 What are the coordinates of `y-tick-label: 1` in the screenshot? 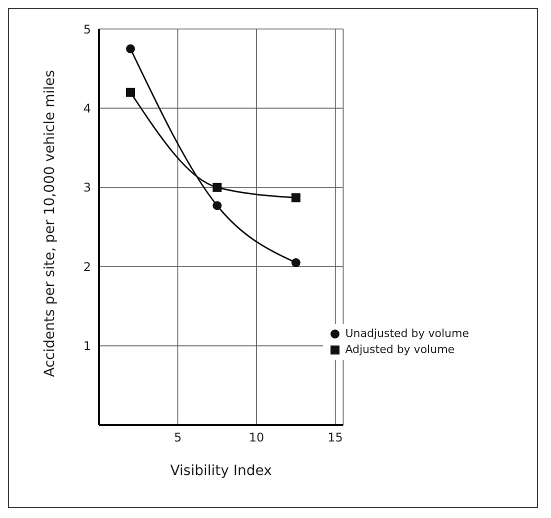 It's located at (87, 346).